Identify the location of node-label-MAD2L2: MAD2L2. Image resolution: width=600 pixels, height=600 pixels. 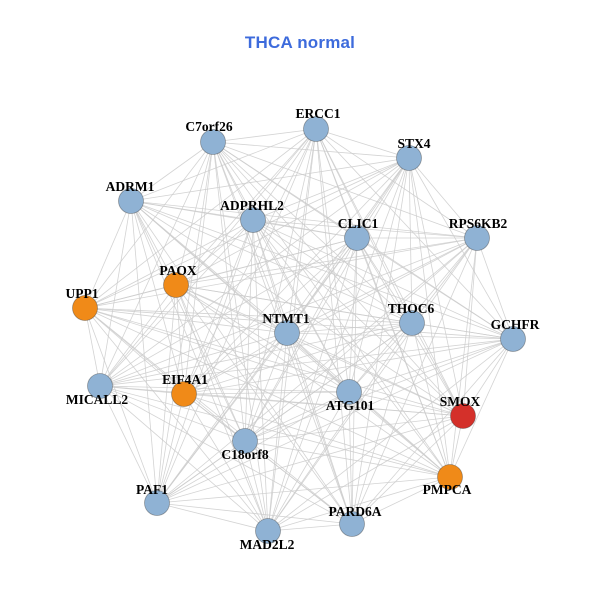
(267, 544).